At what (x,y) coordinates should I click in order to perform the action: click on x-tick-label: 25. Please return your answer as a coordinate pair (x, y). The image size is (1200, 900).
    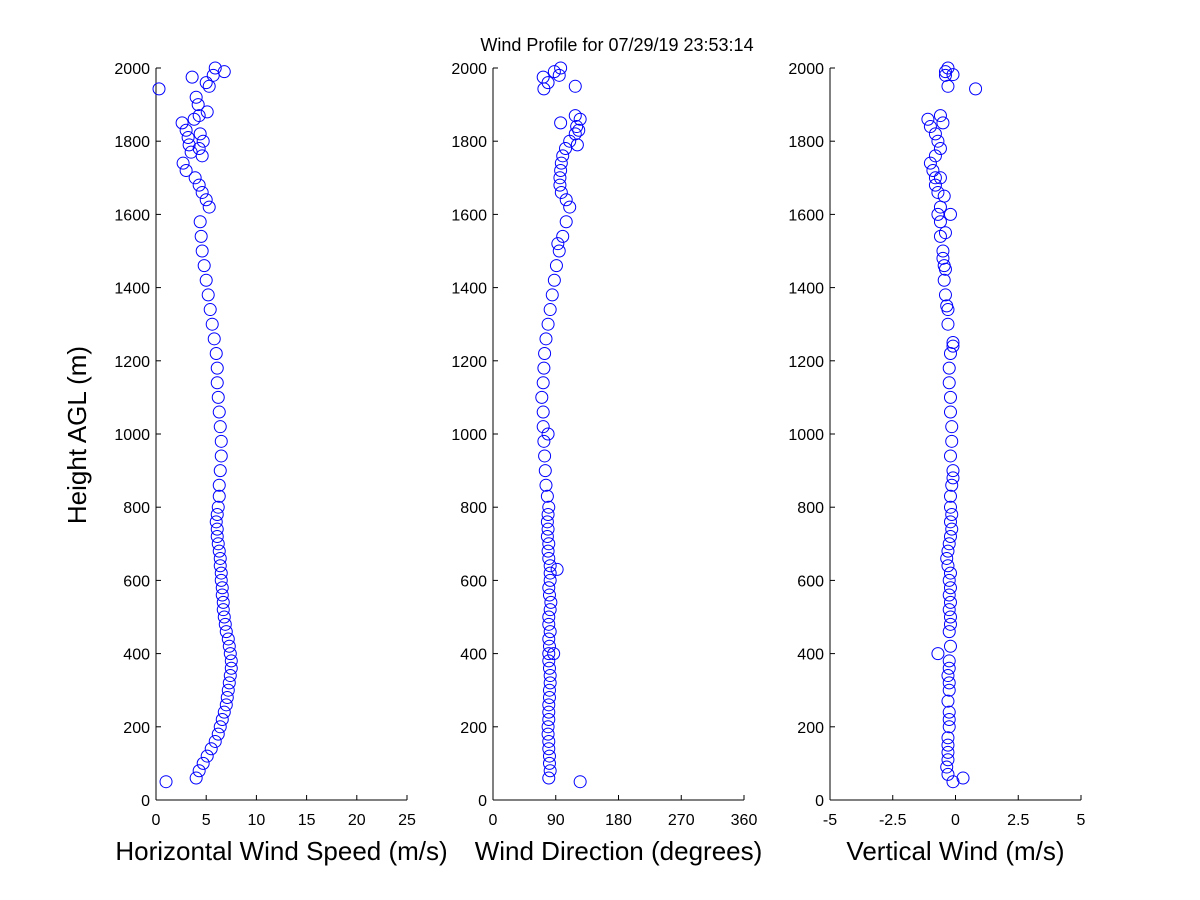
    Looking at the image, I should click on (407, 820).